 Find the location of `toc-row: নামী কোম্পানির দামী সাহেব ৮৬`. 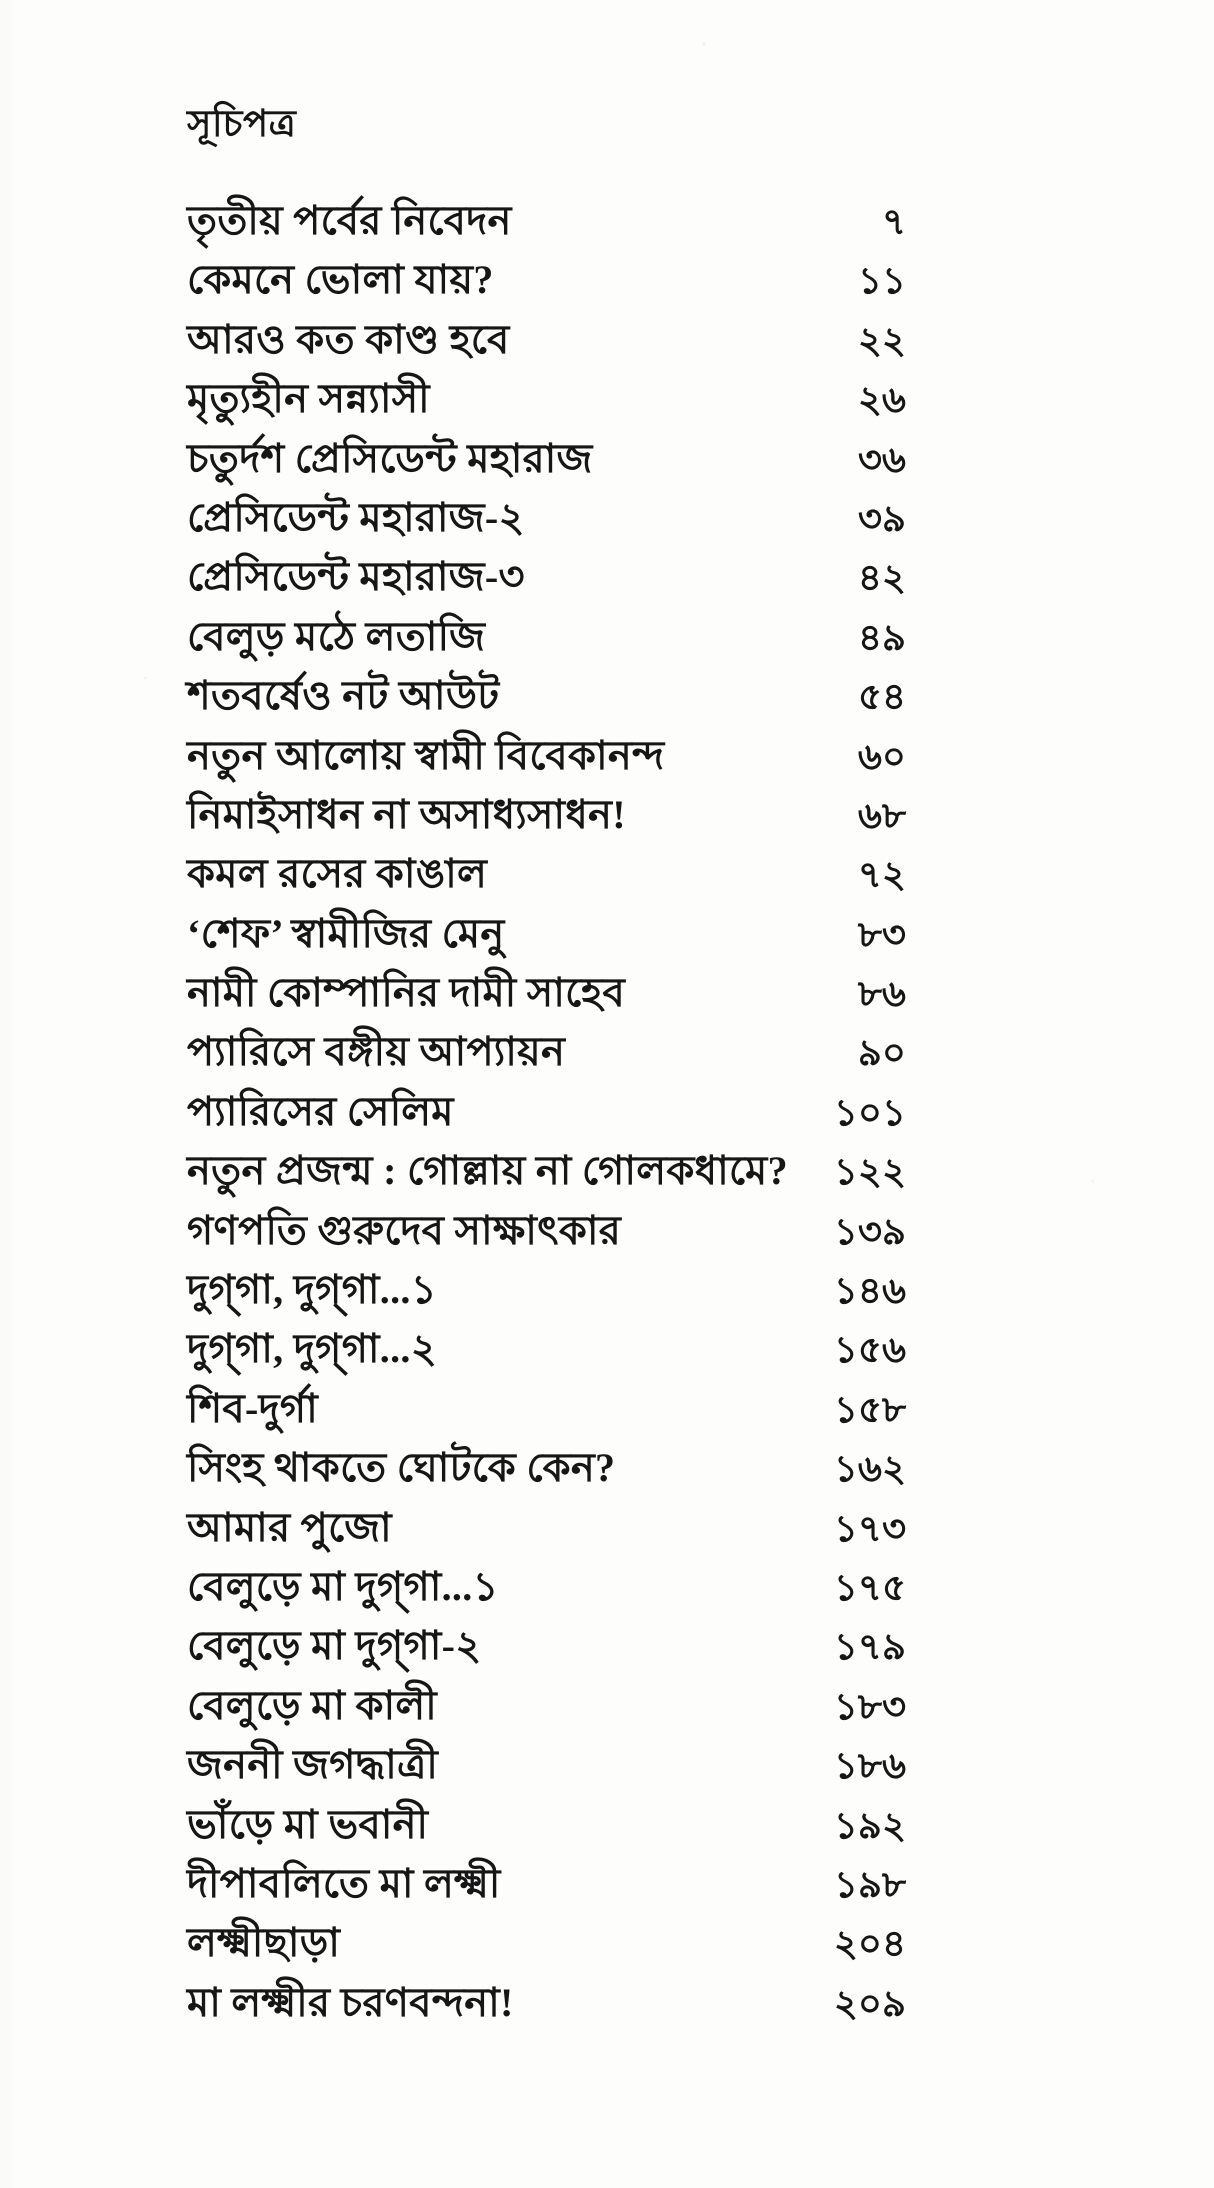

toc-row: নামী কোম্পানির দামী সাহেব ৮৬ is located at coordinates (546, 990).